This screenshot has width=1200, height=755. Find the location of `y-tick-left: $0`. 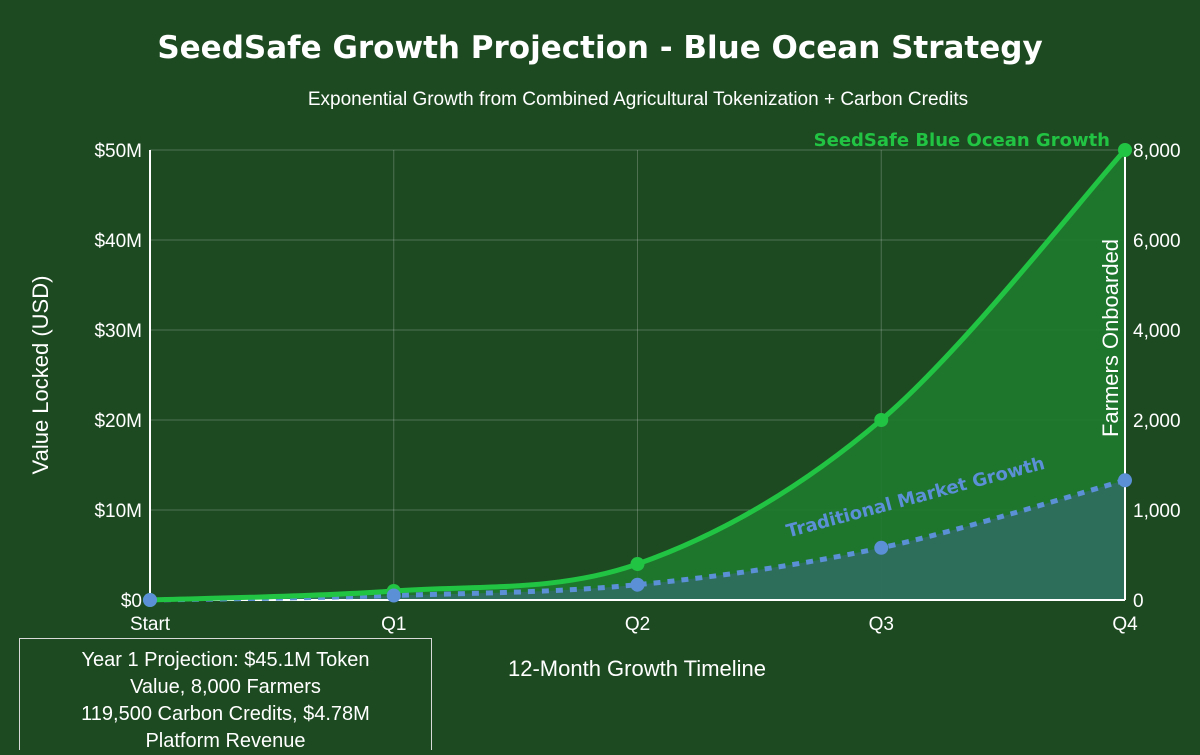

y-tick-left: $0 is located at coordinates (131, 601).